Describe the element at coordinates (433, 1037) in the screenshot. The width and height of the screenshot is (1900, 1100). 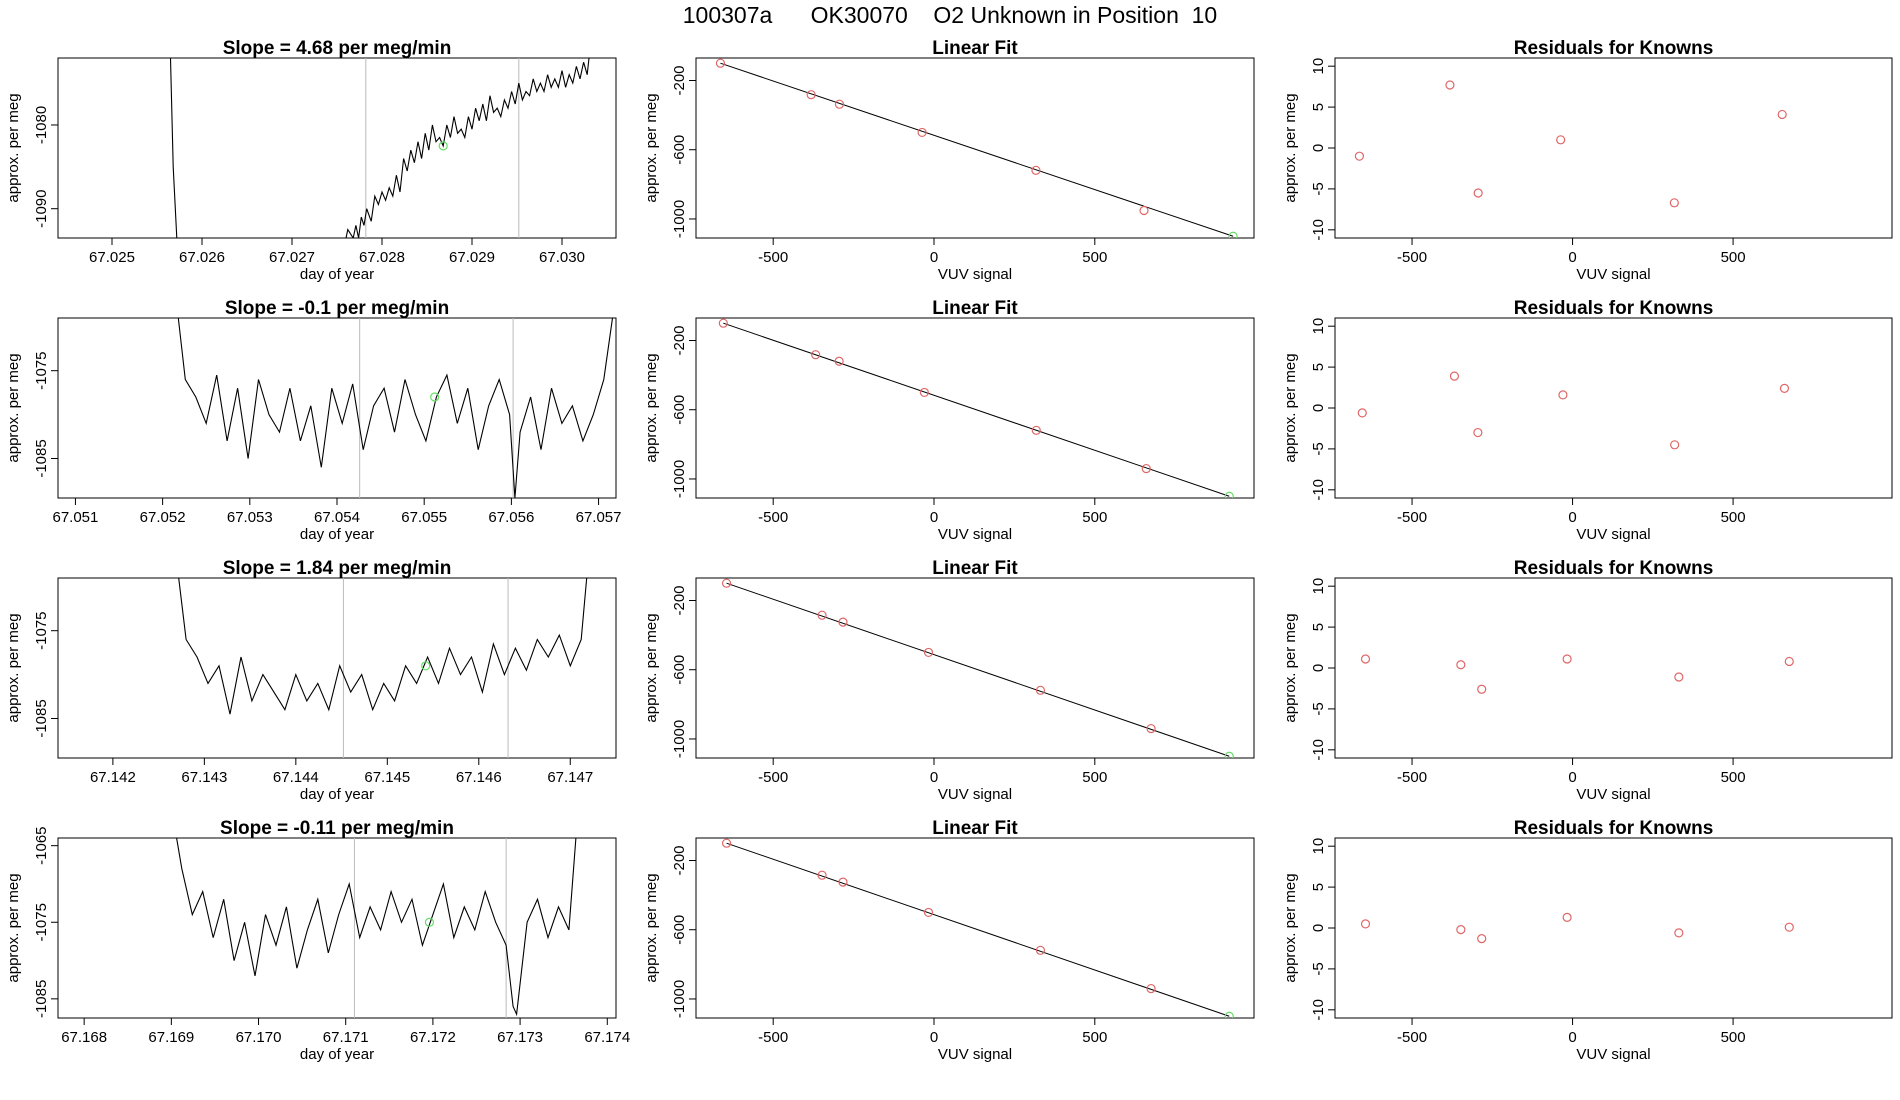
I see `x-tick-label: 67.172` at that location.